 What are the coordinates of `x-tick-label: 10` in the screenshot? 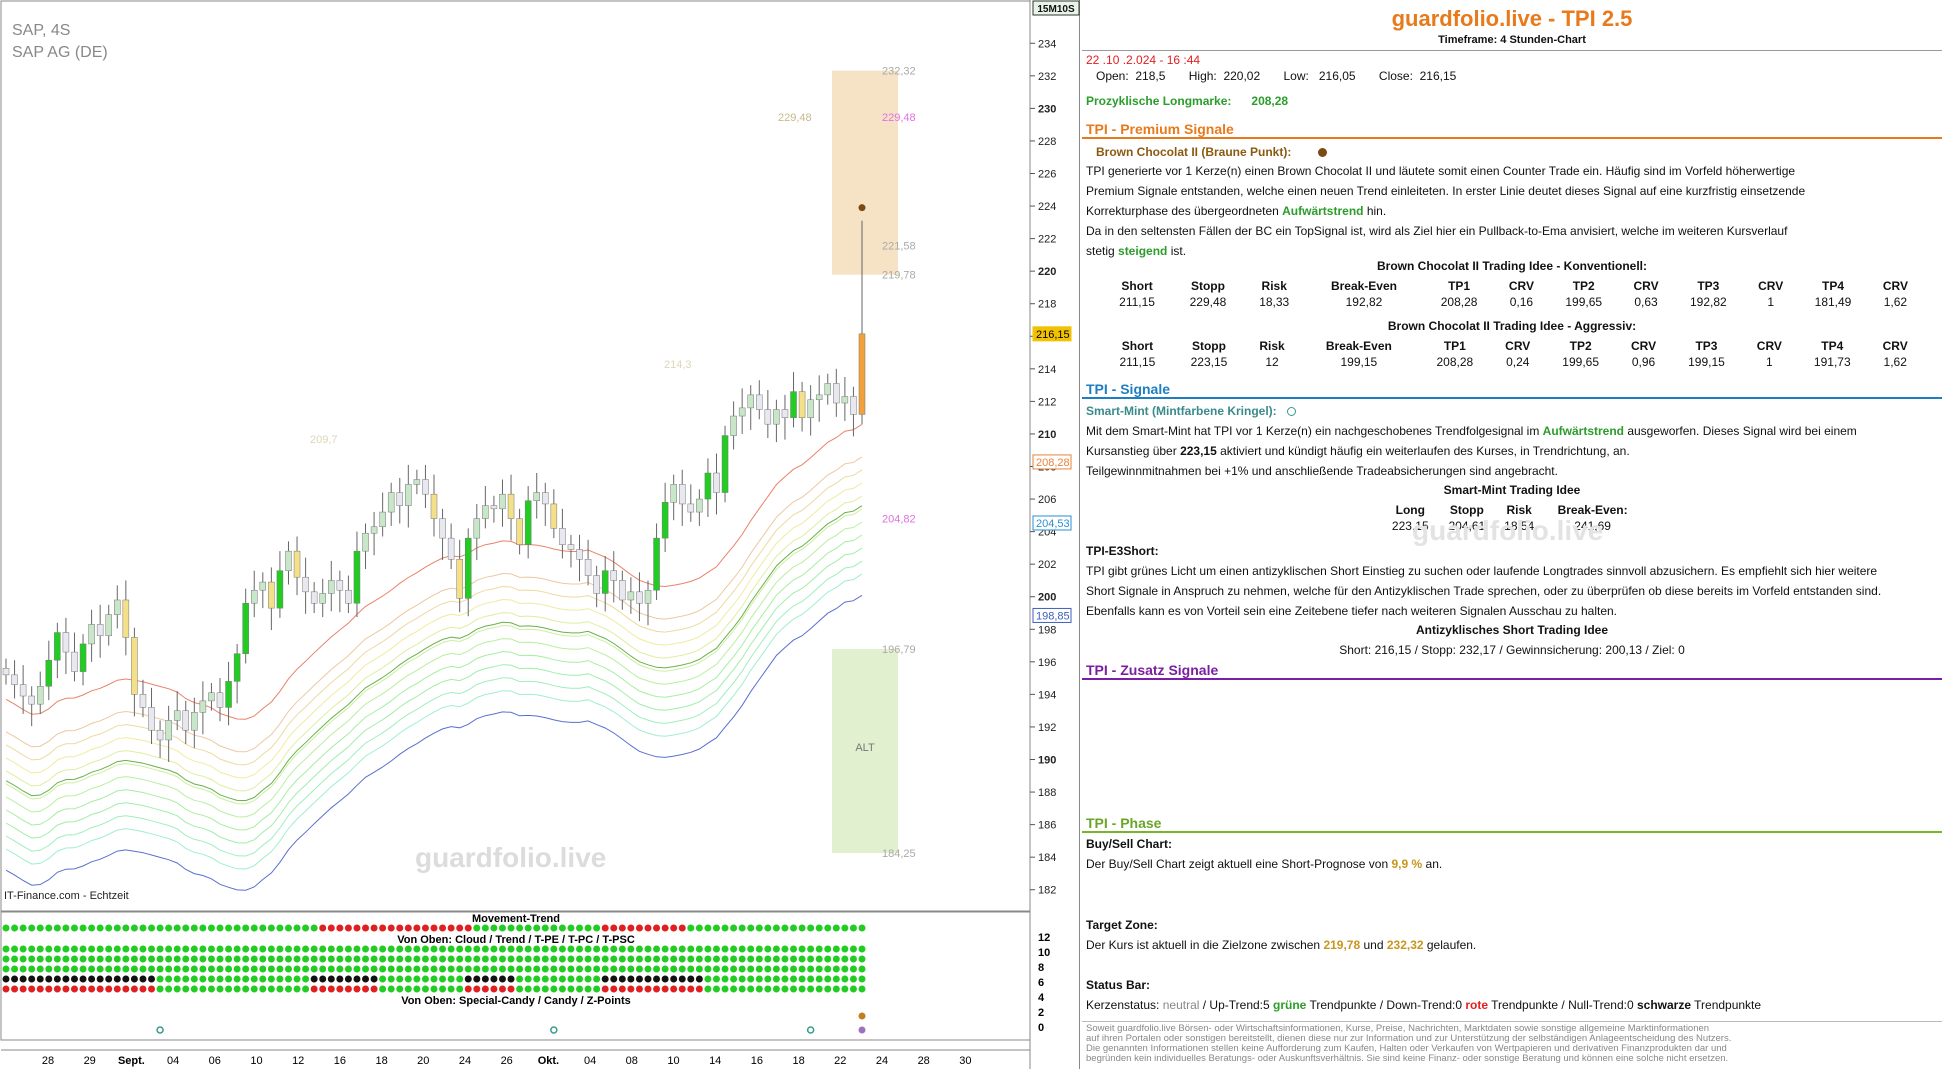 It's located at (673, 1061).